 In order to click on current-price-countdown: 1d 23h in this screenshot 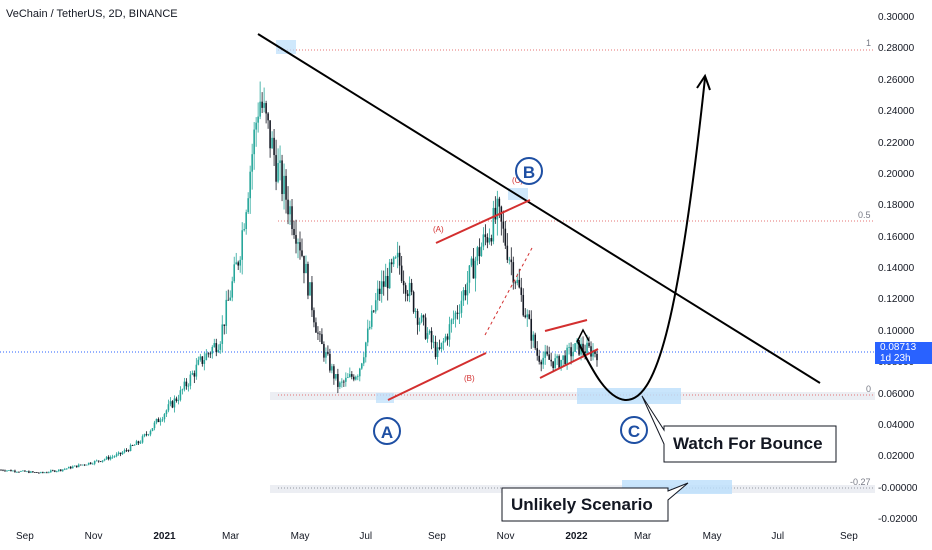, I will do `click(895, 358)`.